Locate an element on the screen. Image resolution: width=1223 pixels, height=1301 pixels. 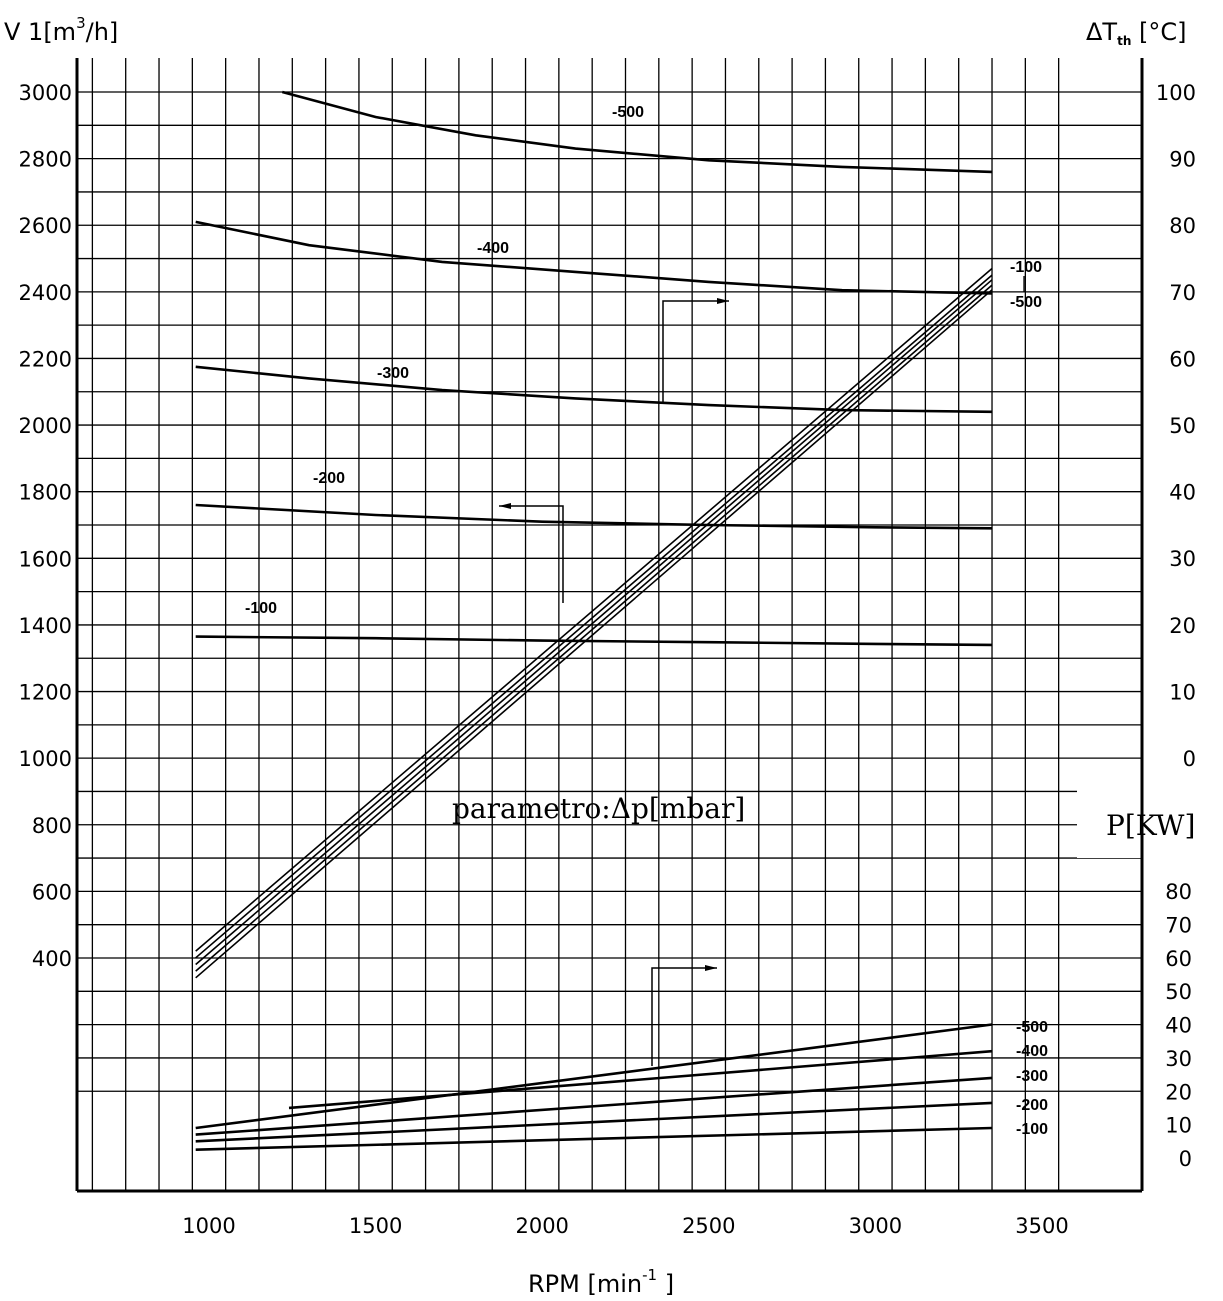
temperature-line-label: -100 is located at coordinates (1026, 267).